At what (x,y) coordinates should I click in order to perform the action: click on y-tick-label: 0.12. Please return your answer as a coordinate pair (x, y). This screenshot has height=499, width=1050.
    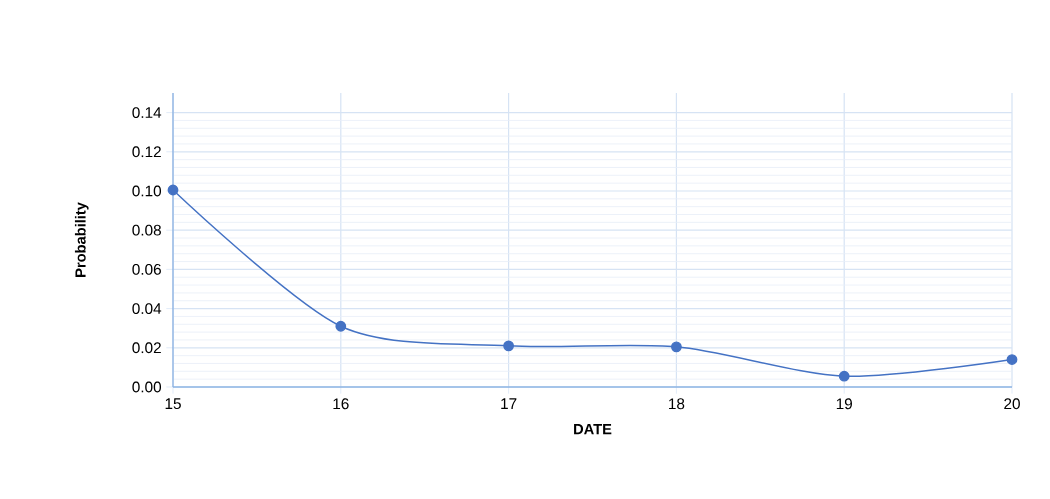
    Looking at the image, I should click on (146, 152).